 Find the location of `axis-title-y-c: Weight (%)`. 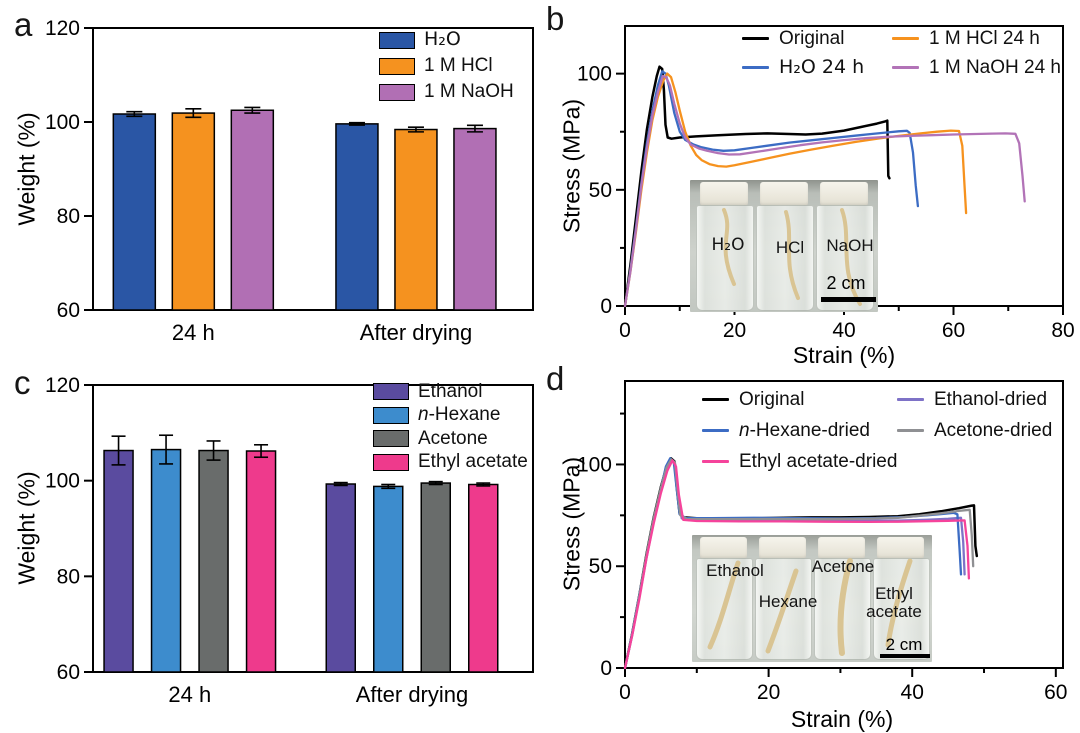

axis-title-y-c: Weight (%) is located at coordinates (26, 528).